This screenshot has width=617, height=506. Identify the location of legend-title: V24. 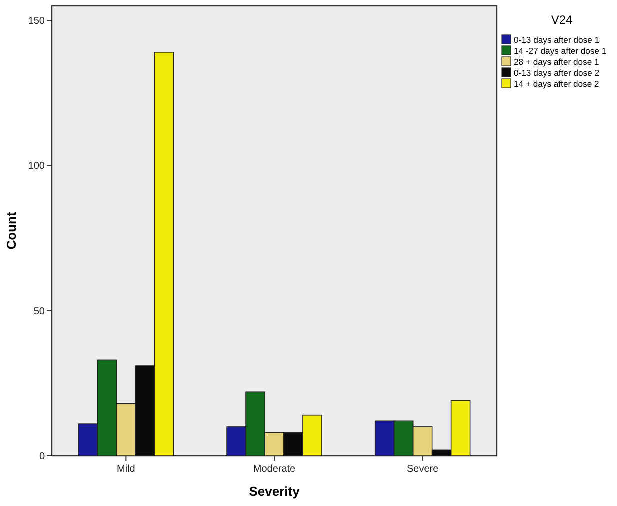
(562, 20).